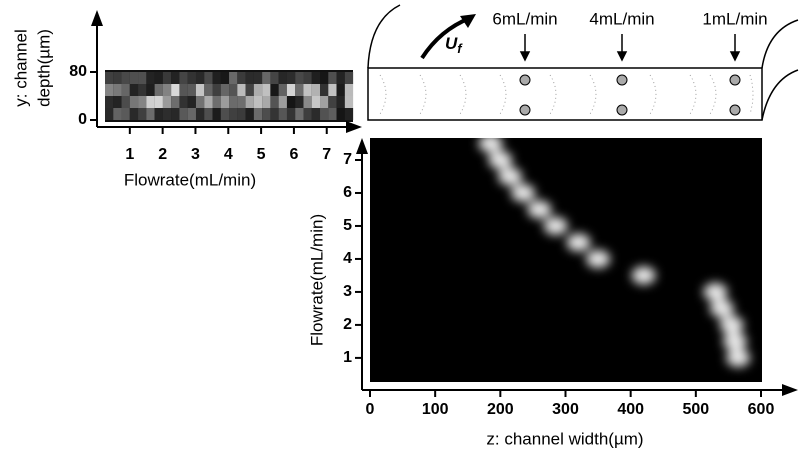 Image resolution: width=800 pixels, height=451 pixels. Describe the element at coordinates (630, 95) in the screenshot. I see `particles` at that location.